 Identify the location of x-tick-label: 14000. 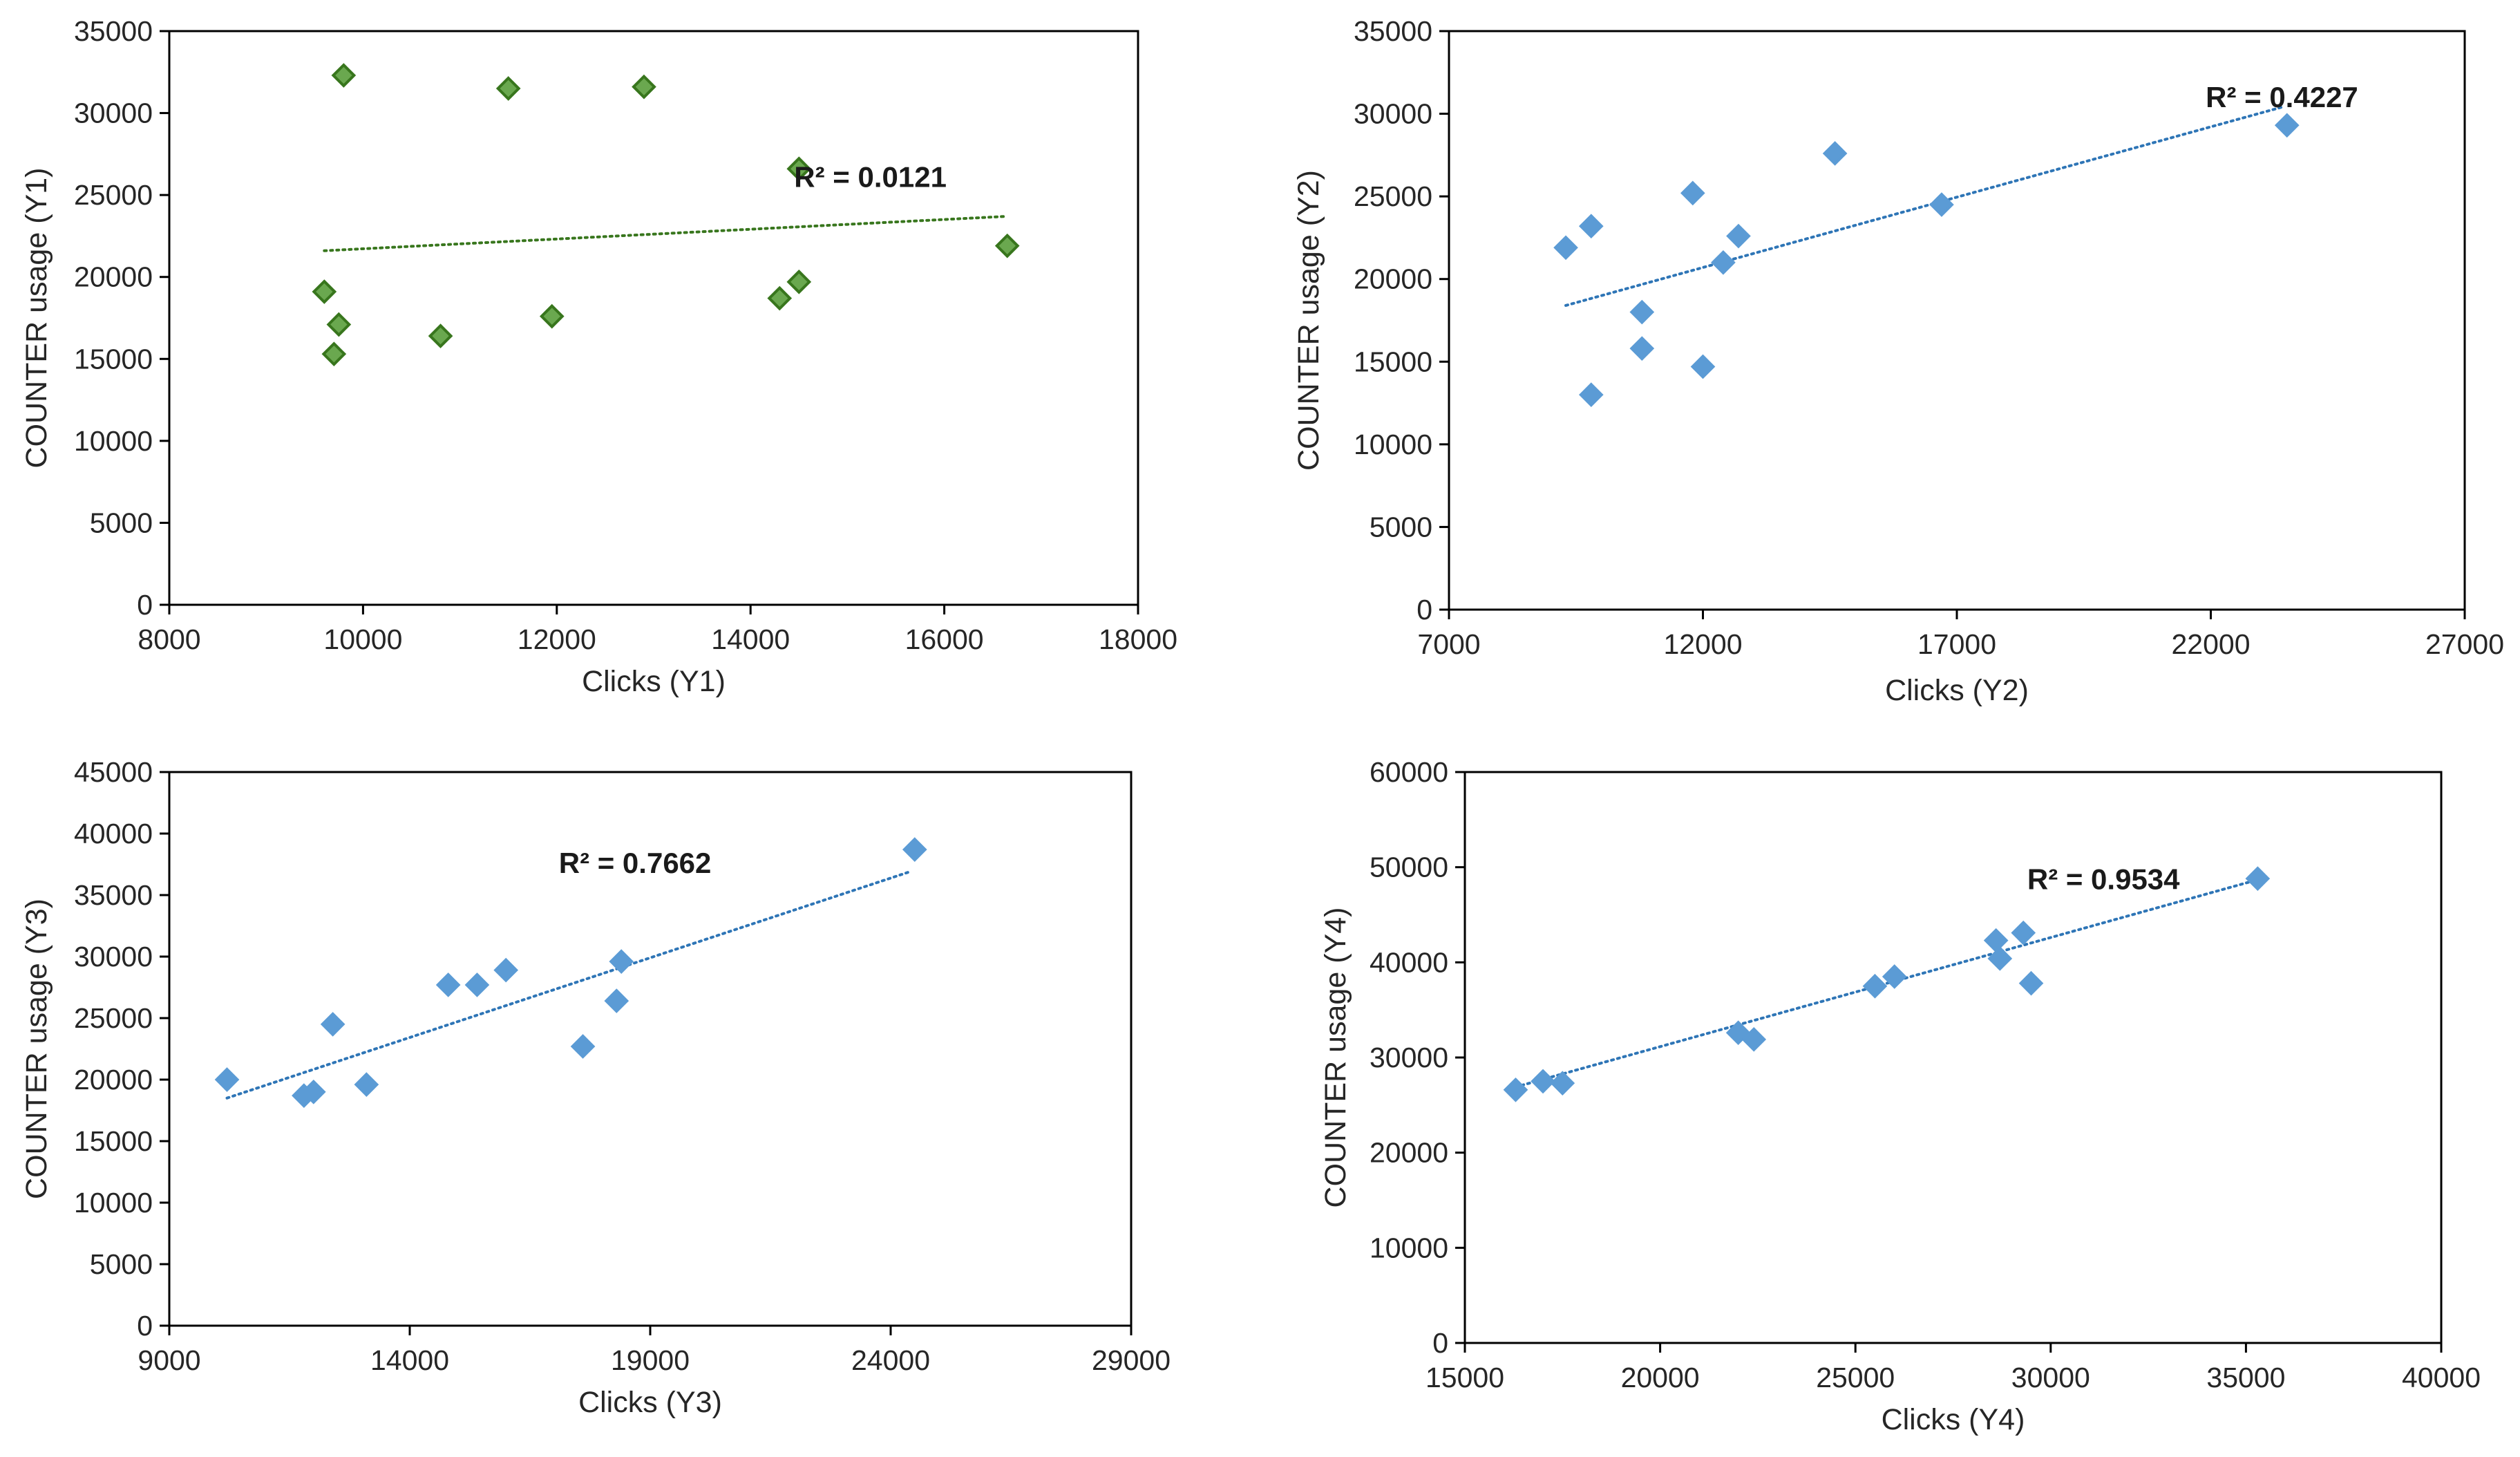
(409, 1360).